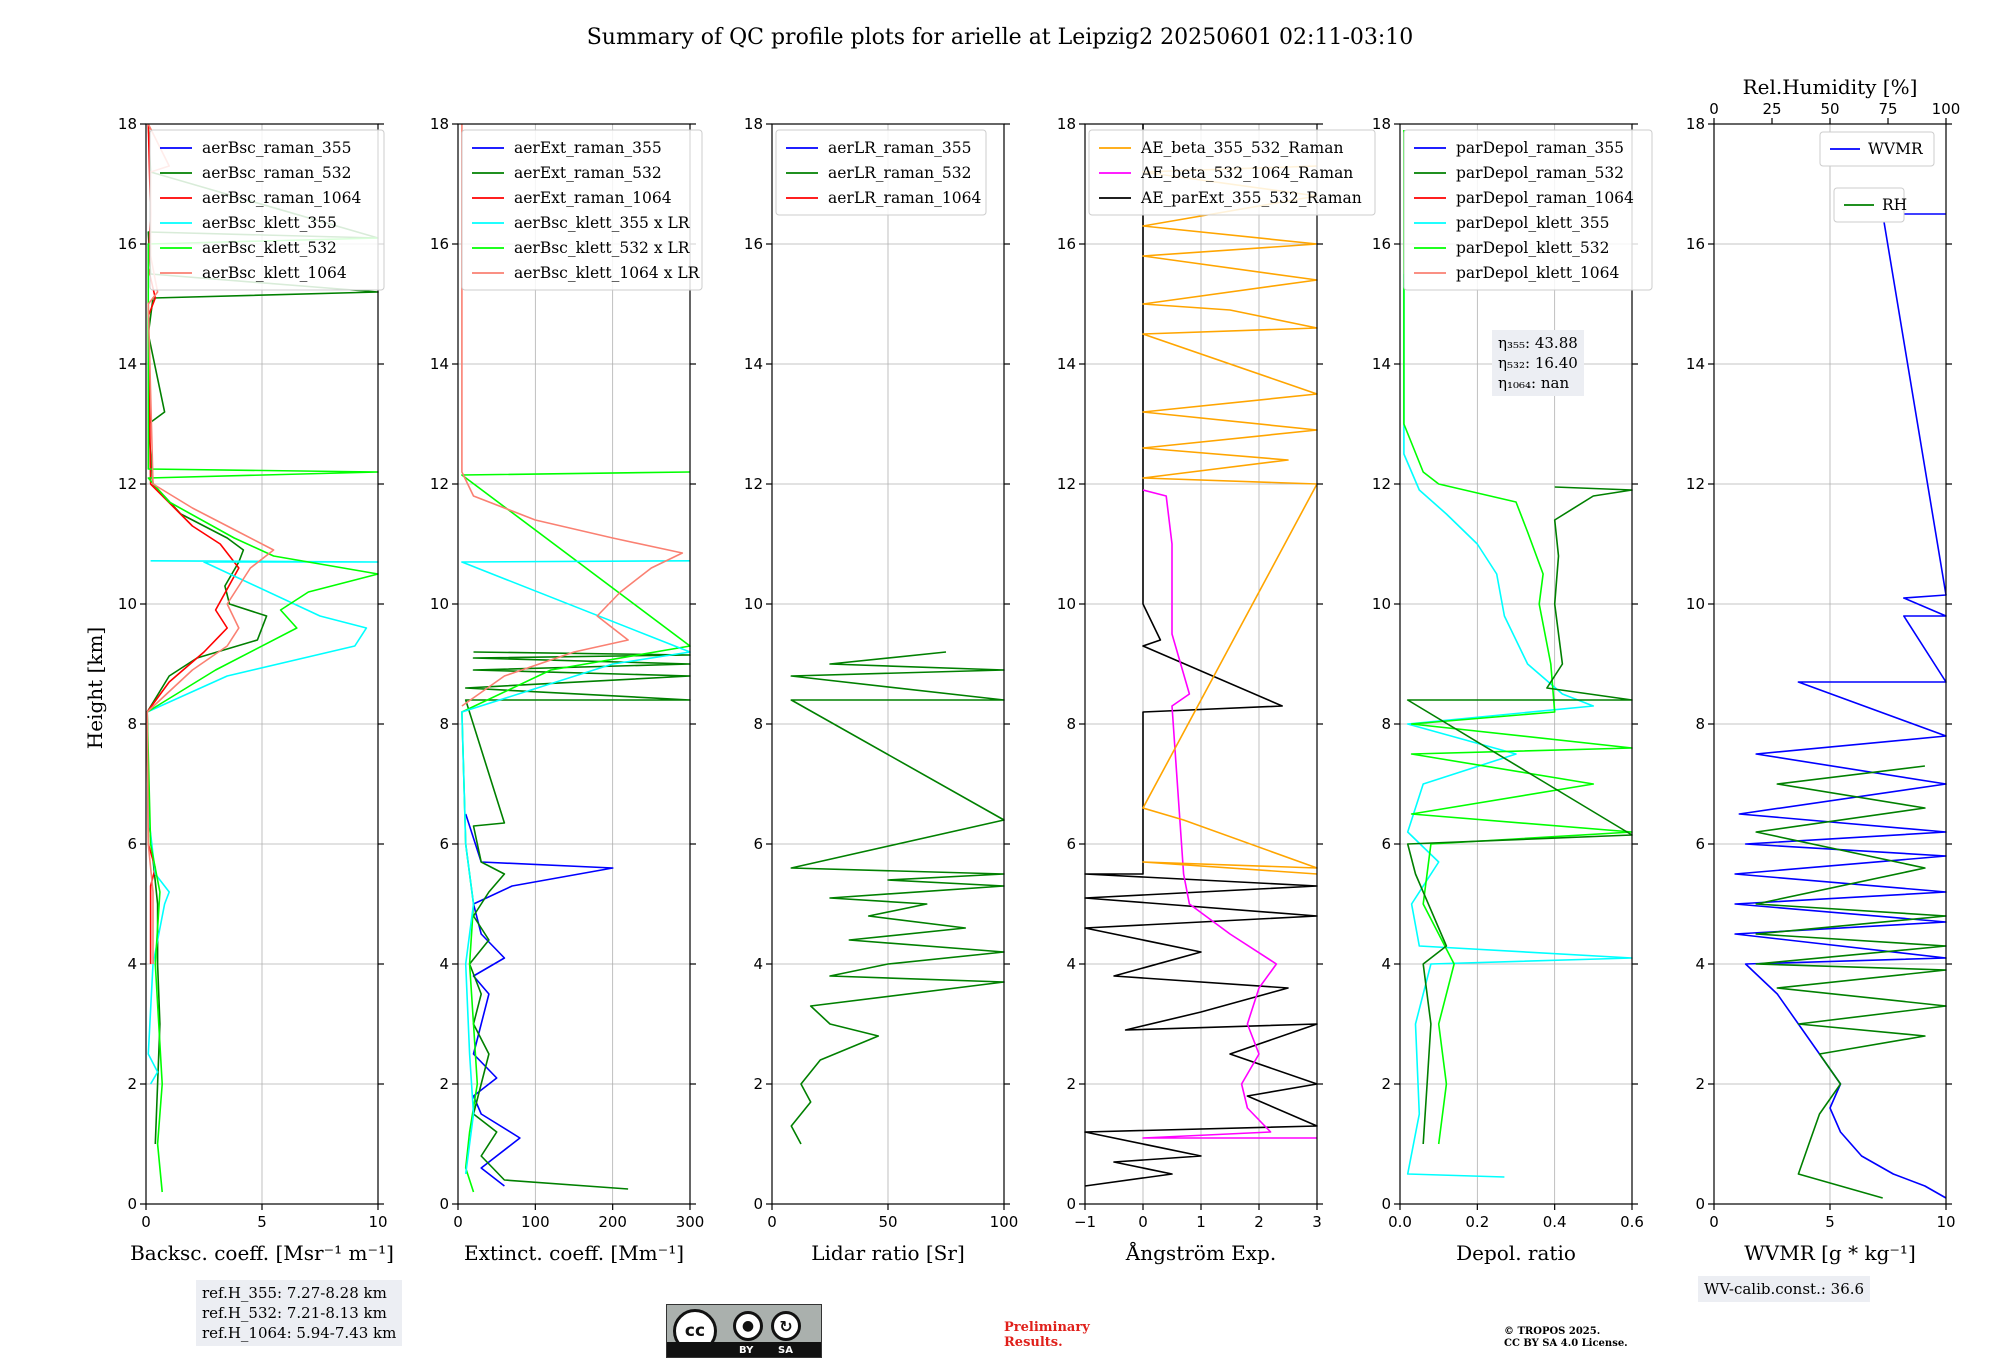 The height and width of the screenshot is (1360, 2000). I want to click on legend-entry: aerLR_raman_1064, so click(904, 198).